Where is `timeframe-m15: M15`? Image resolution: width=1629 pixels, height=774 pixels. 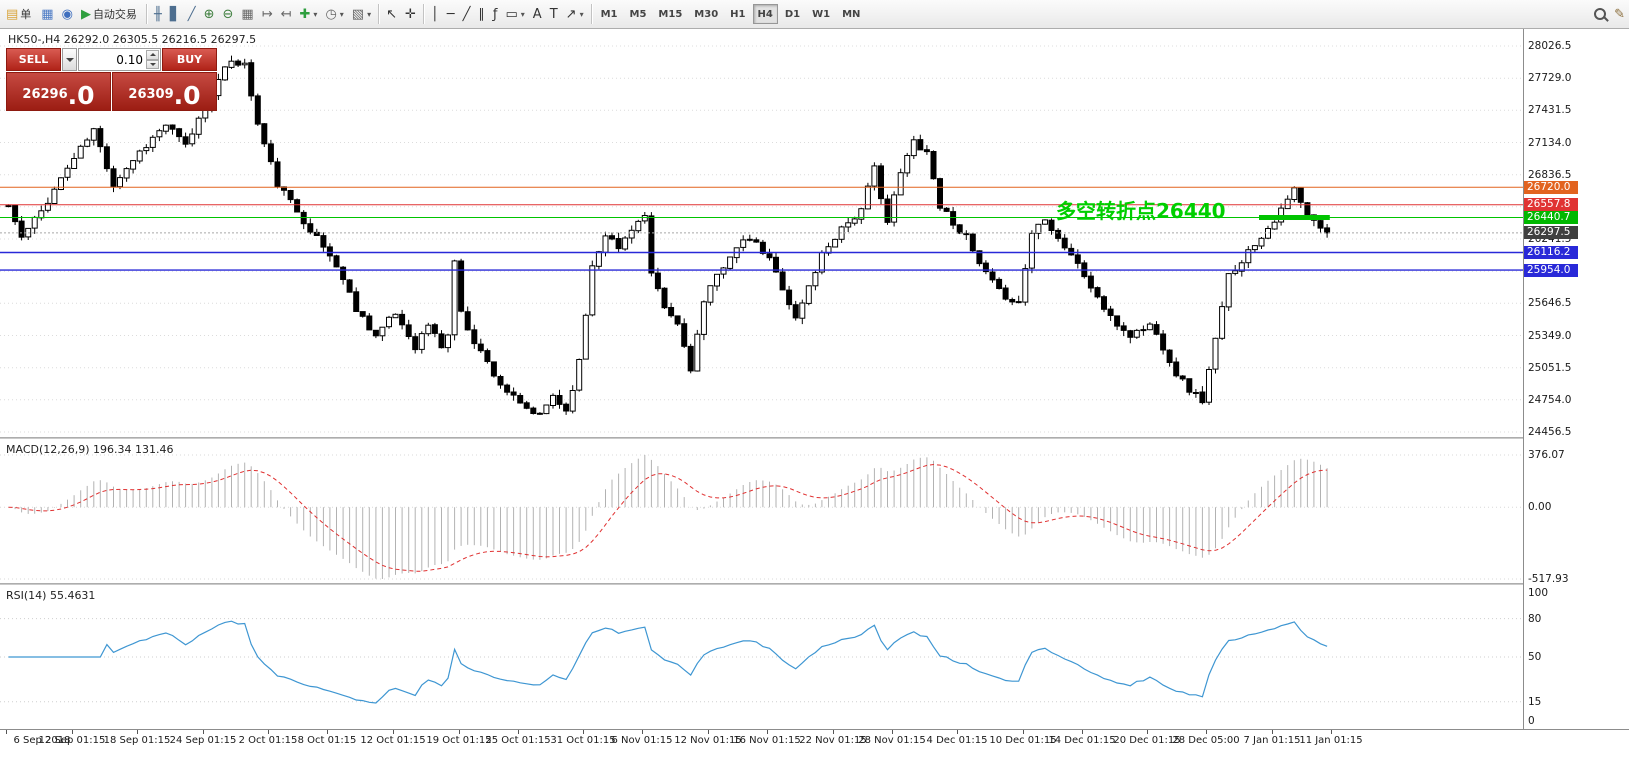 timeframe-m15: M15 is located at coordinates (670, 14).